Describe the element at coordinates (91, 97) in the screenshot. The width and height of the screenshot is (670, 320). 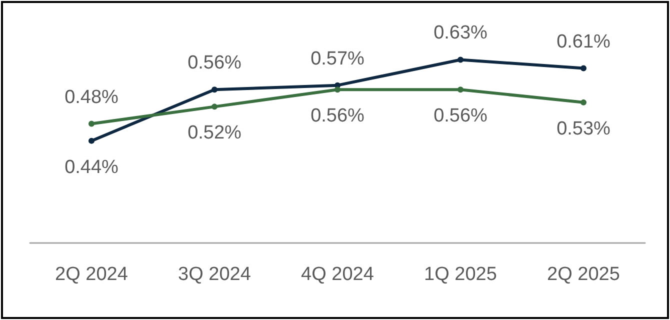
I see `data-label: 0.48%` at that location.